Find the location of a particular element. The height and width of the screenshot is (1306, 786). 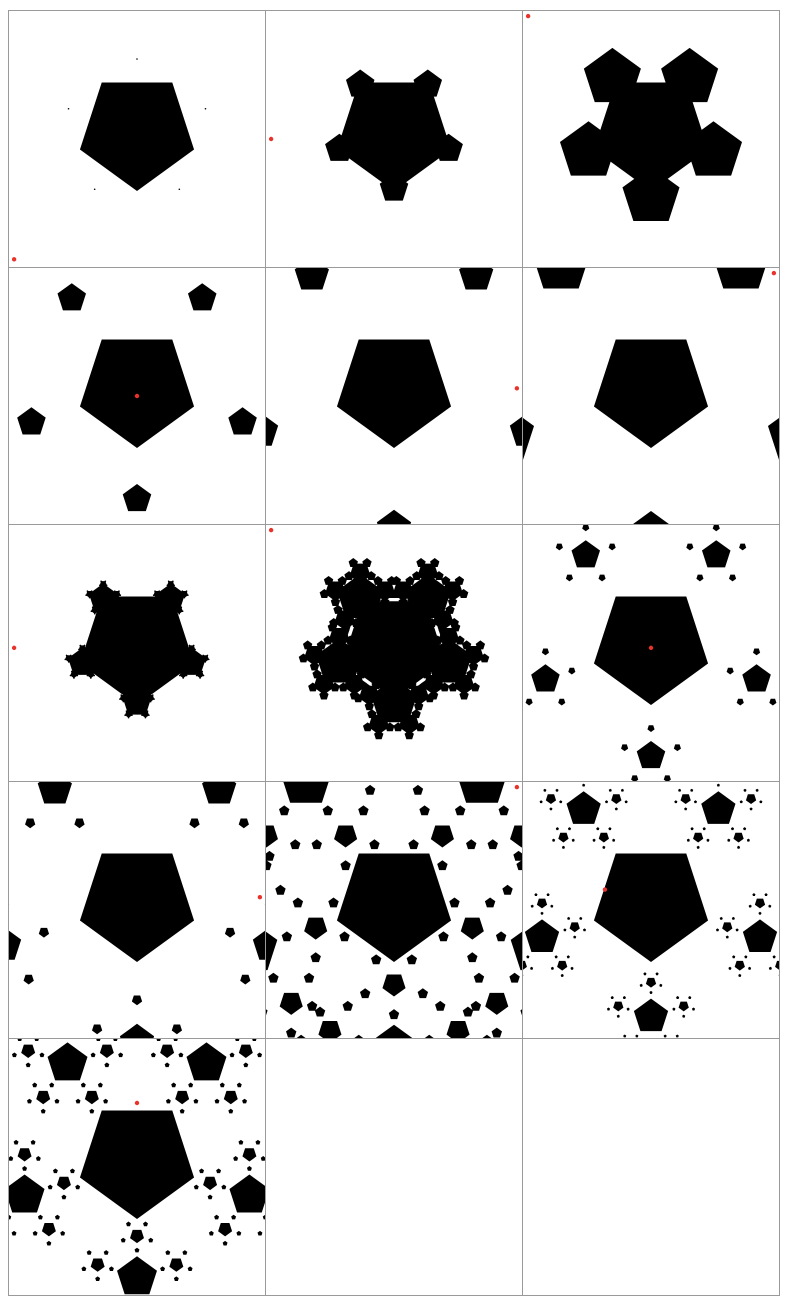

pentagon-ring-deep-icon is located at coordinates (651, 910).